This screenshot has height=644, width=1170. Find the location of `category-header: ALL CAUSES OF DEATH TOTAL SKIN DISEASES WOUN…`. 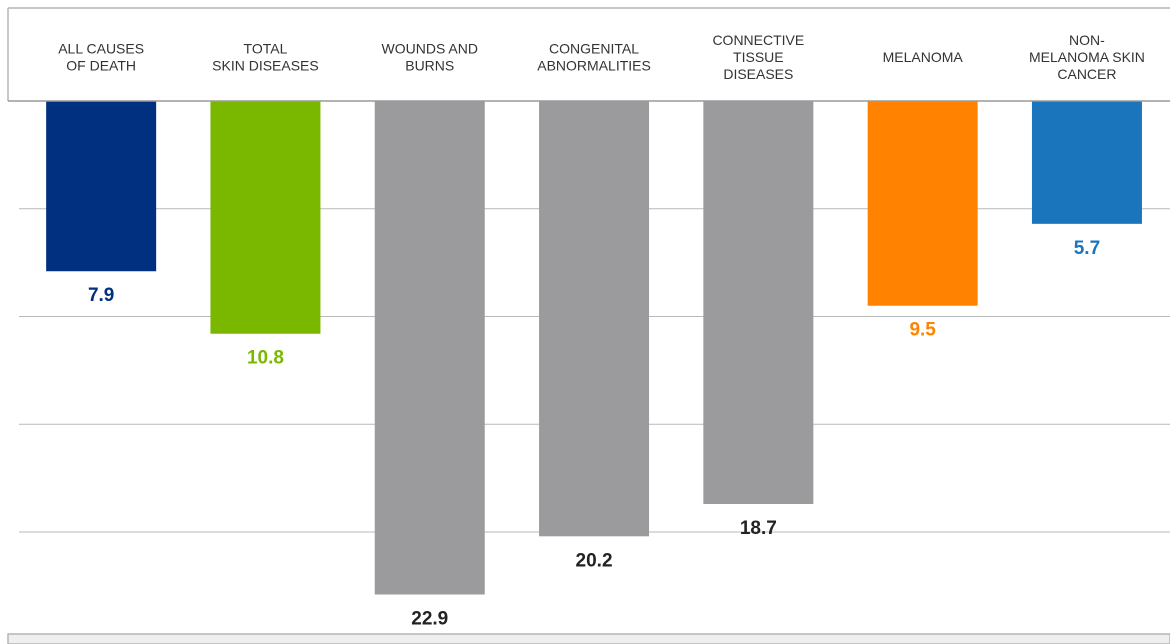

category-header: ALL CAUSES OF DEATH TOTAL SKIN DISEASES WOUN… is located at coordinates (588, 54).